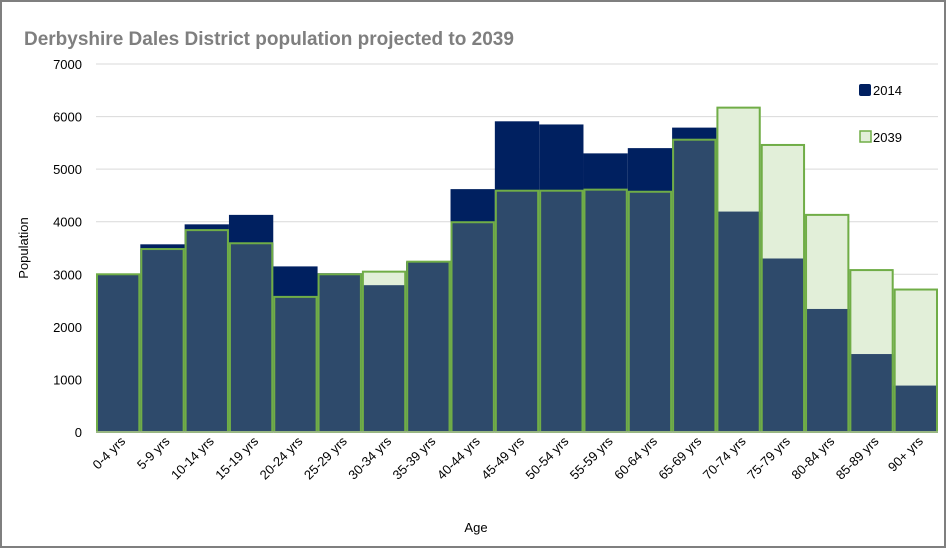 Image resolution: width=946 pixels, height=548 pixels. I want to click on x-tick-label: 85-89 yrs, so click(857, 457).